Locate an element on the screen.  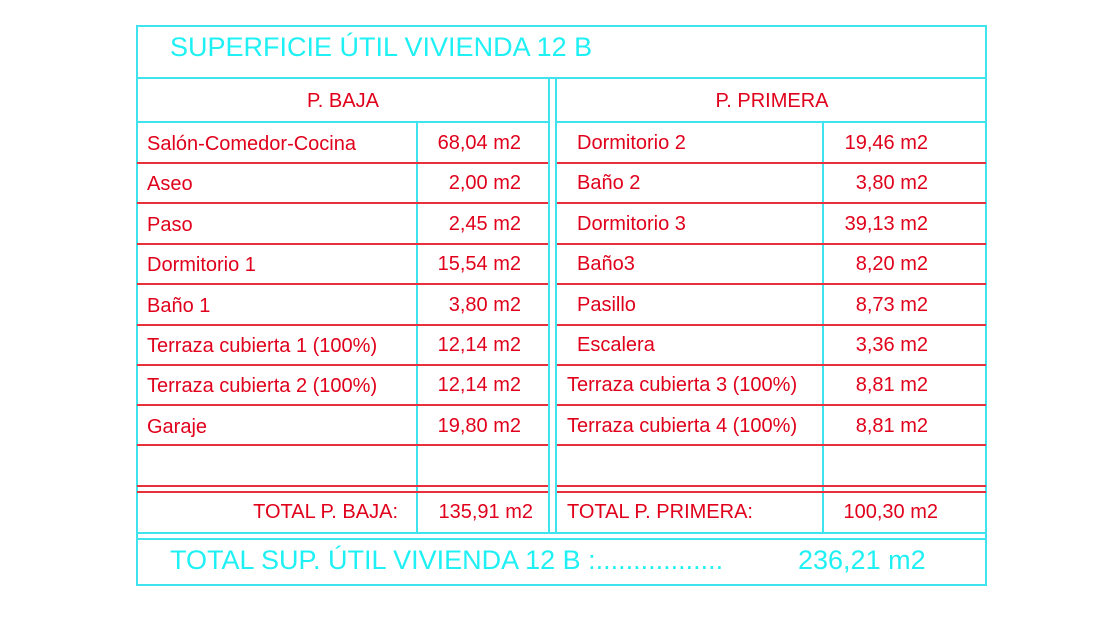
primera-room-area: 39,13 m2 is located at coordinates (886, 224).